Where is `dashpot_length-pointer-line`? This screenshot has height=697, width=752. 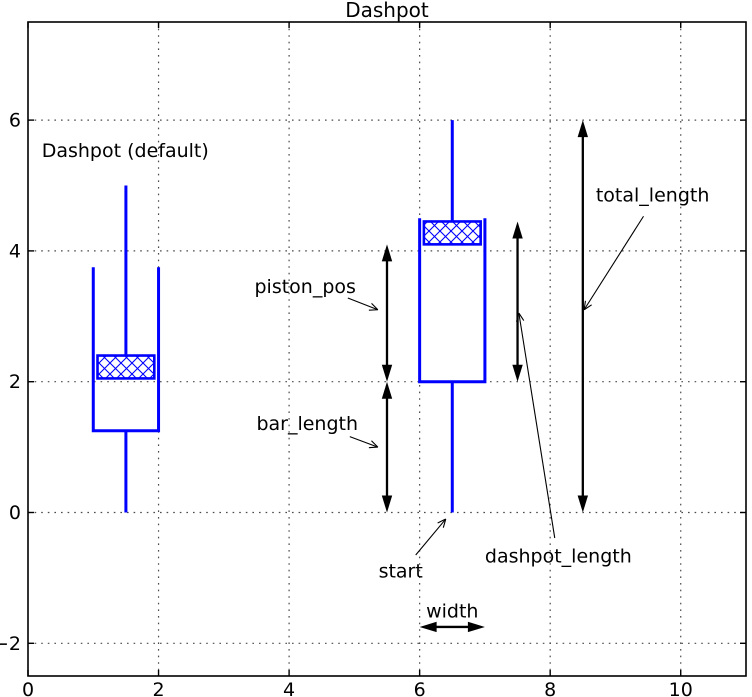 dashpot_length-pointer-line is located at coordinates (537, 425).